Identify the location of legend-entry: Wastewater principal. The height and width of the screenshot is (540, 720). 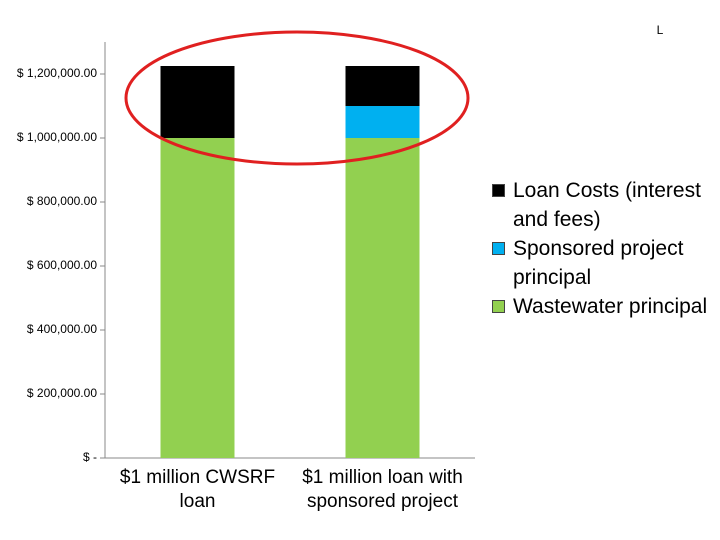
(604, 306).